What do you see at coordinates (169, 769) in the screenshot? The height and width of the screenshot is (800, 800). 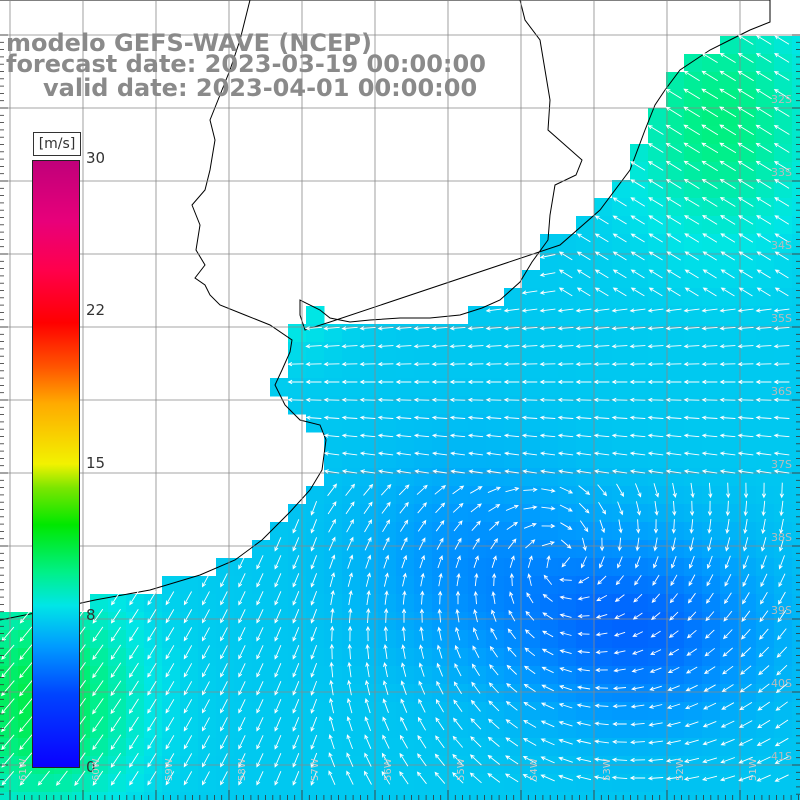 I see `longitude-label: 59W` at bounding box center [169, 769].